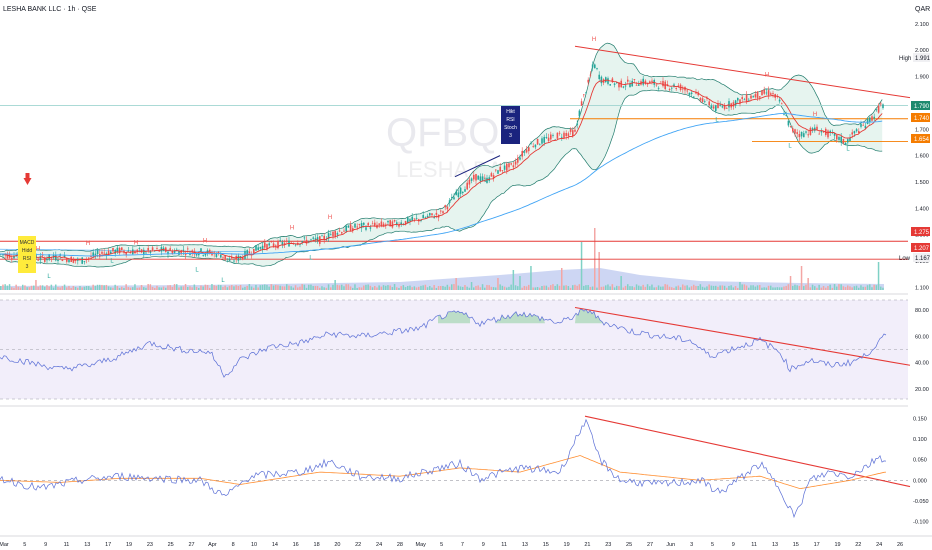  I want to click on low-label-text: Low, so click(905, 259).